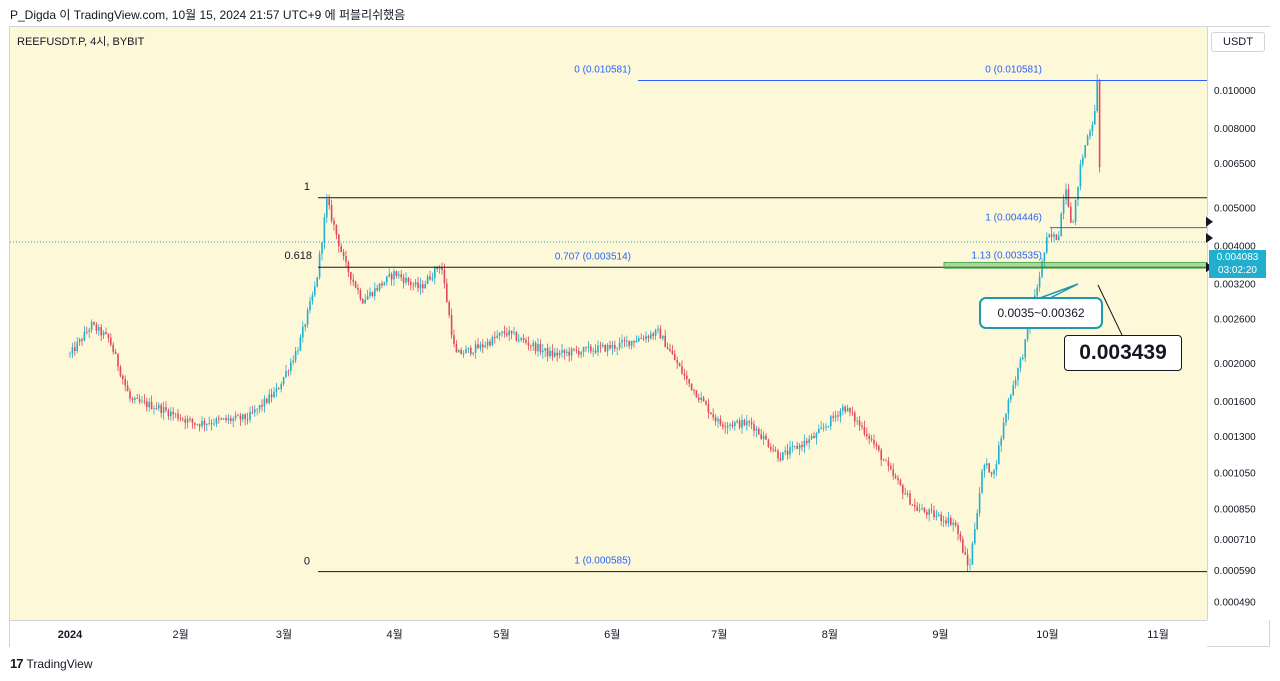 The image size is (1280, 681). Describe the element at coordinates (51, 663) in the screenshot. I see `tradingview-logo: 17 TradingView` at that location.